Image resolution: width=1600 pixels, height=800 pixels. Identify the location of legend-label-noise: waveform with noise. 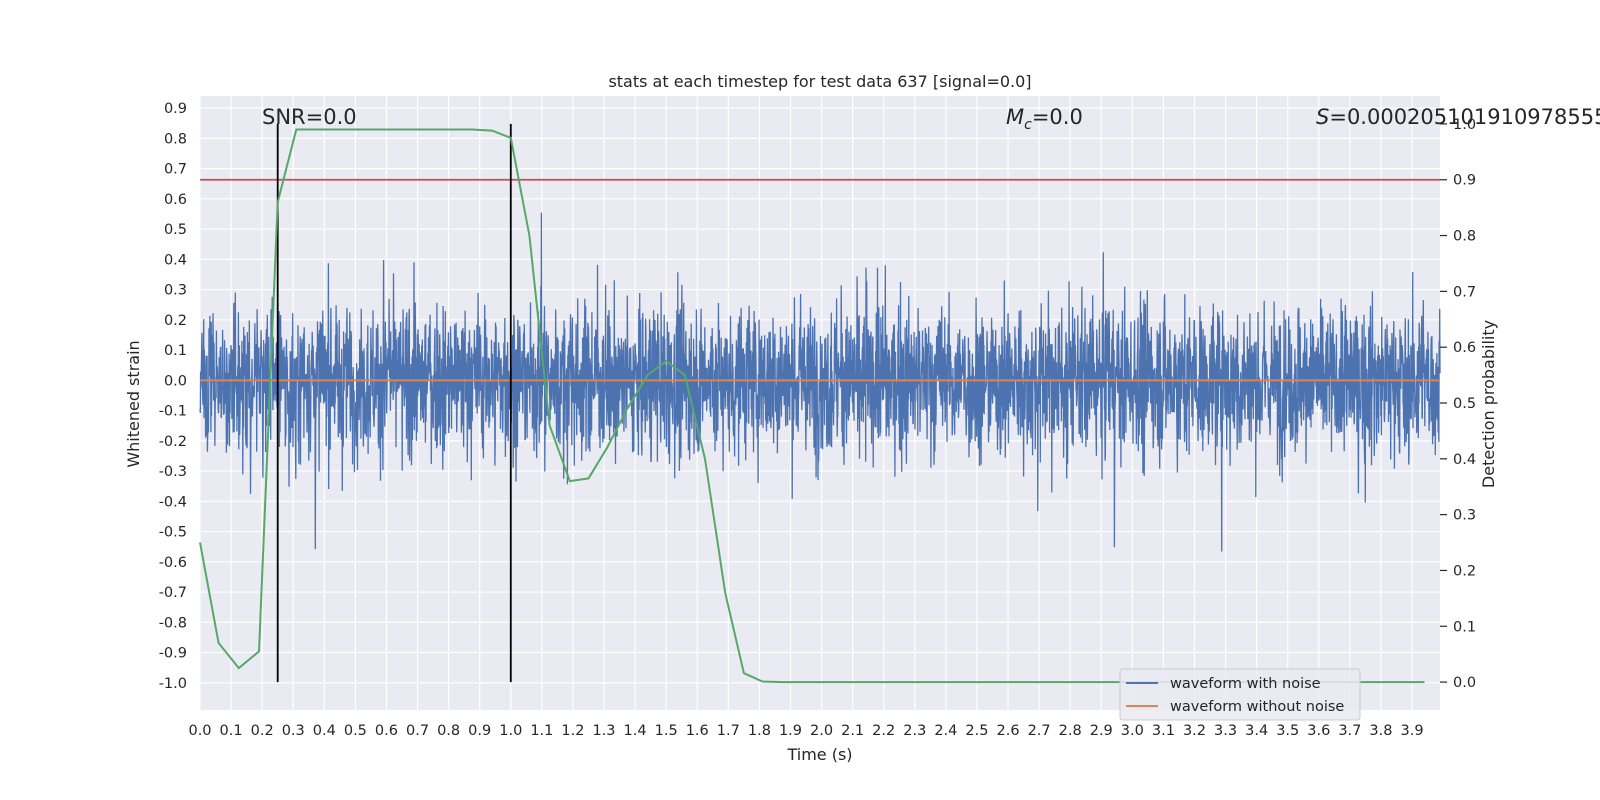
(1245, 684).